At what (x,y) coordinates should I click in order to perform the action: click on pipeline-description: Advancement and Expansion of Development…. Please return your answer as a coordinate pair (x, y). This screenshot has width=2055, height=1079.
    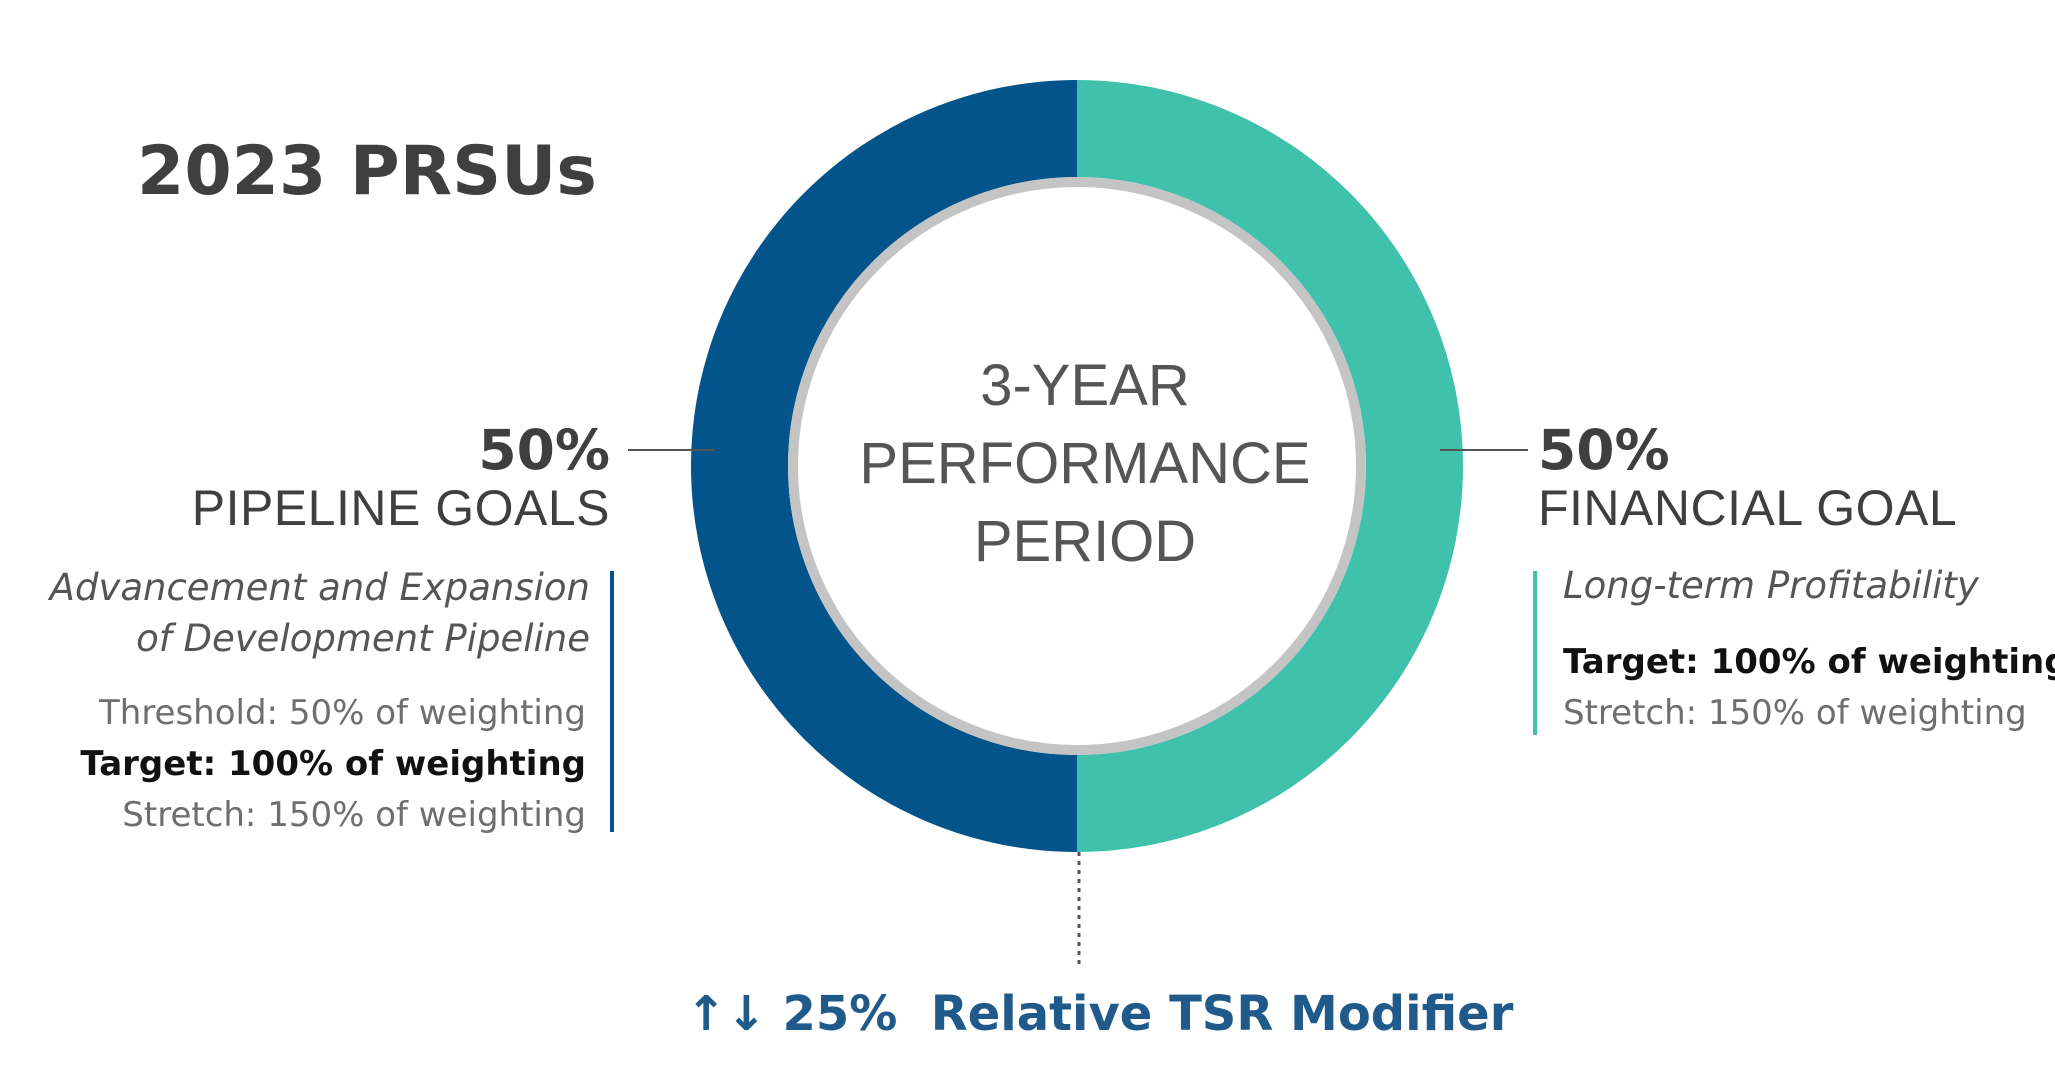
    Looking at the image, I should click on (305, 613).